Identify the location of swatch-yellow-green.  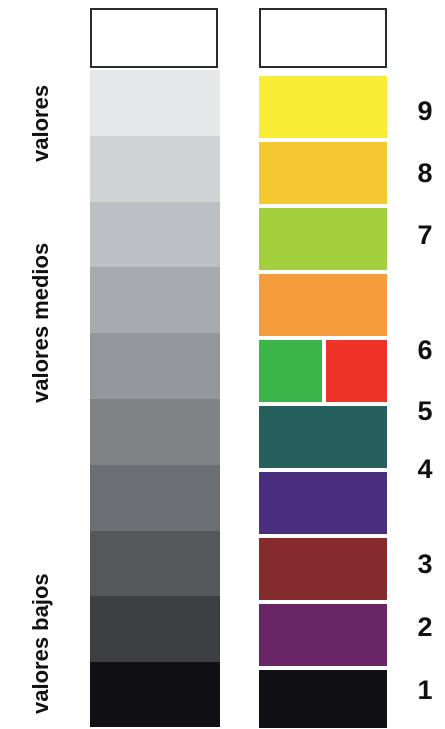
(323, 239).